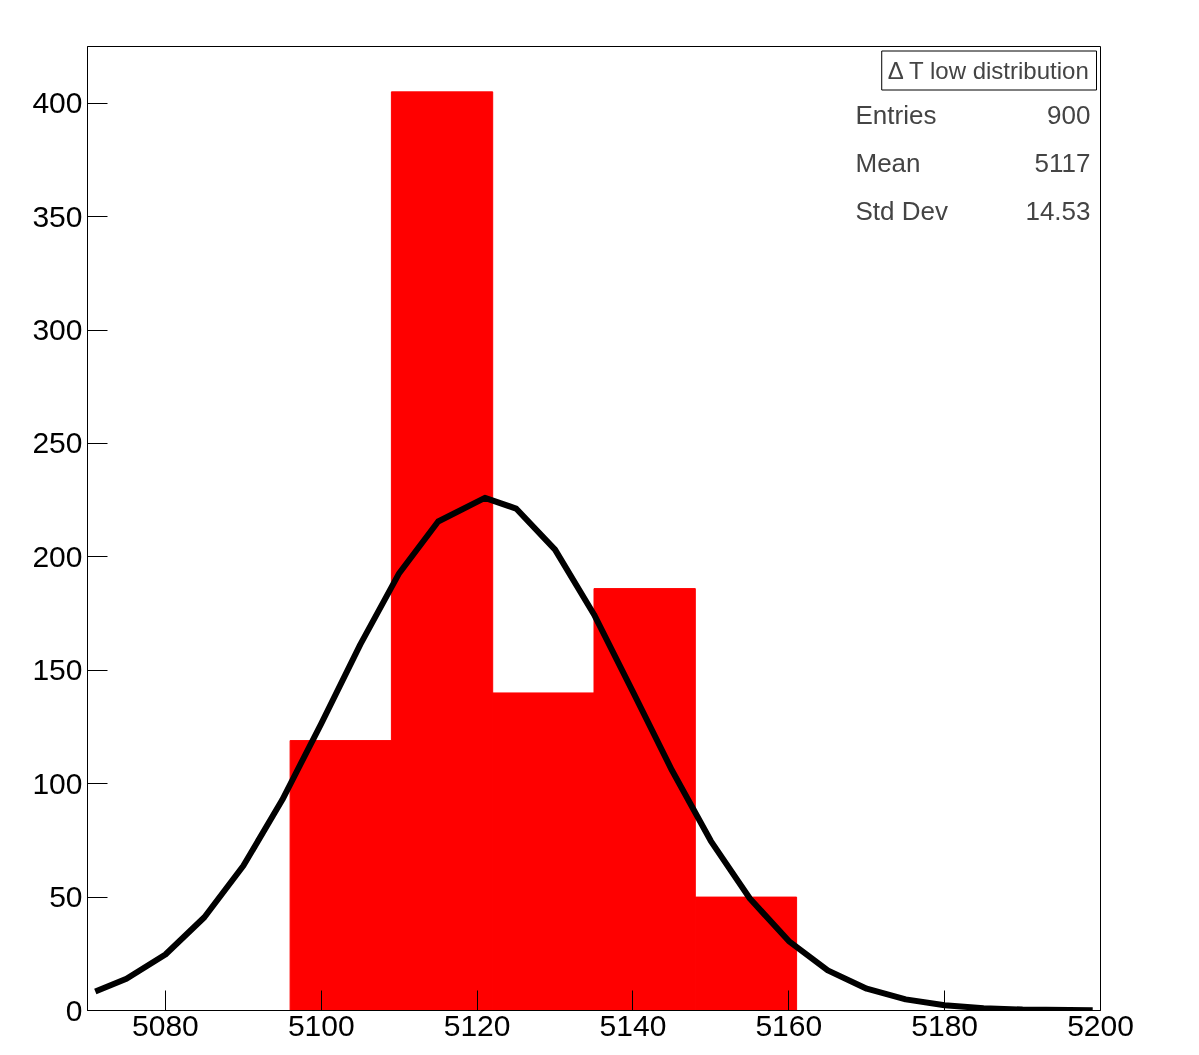 This screenshot has height=1055, width=1199. What do you see at coordinates (945, 1025) in the screenshot?
I see `x-tick-label: 5180` at bounding box center [945, 1025].